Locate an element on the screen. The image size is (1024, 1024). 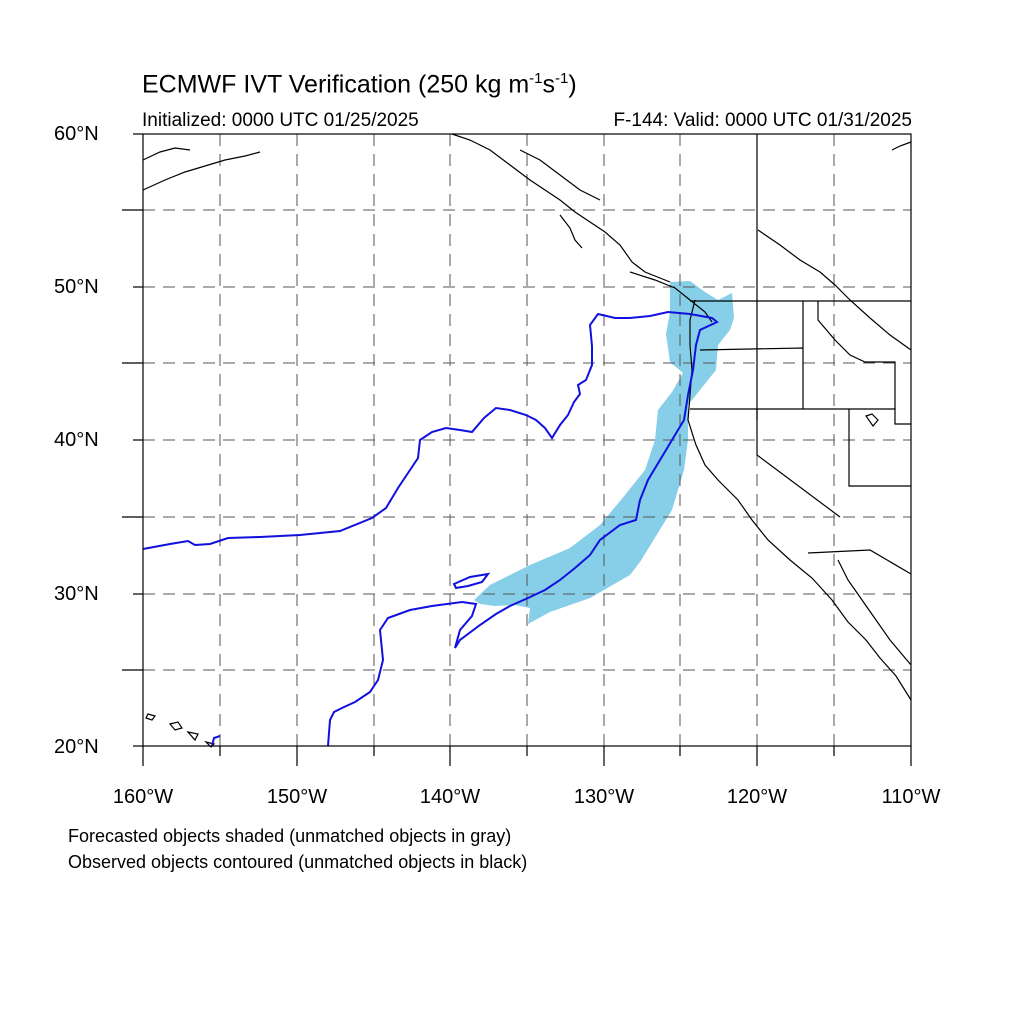
lon-label-140w: 140°W is located at coordinates (450, 797).